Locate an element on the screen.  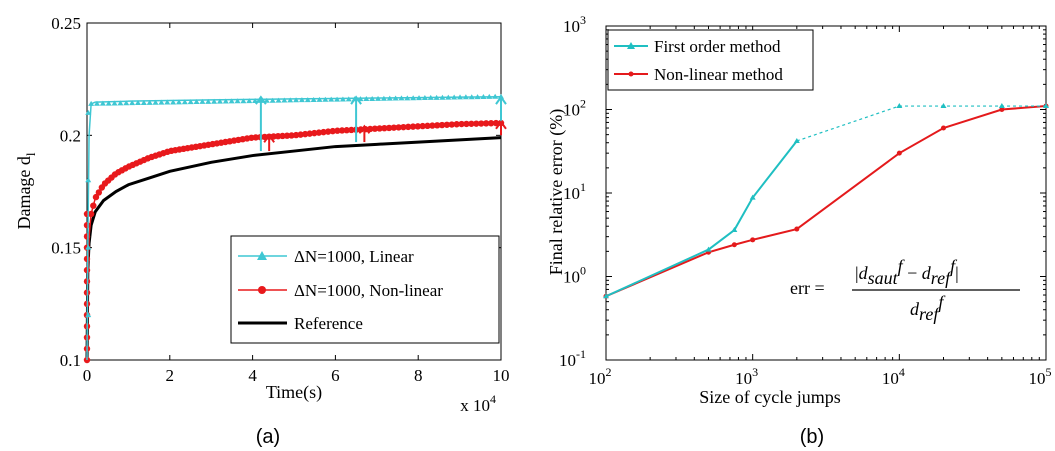
chart-b-legend: First order method Non-linear method is located at coordinates (710, 60).